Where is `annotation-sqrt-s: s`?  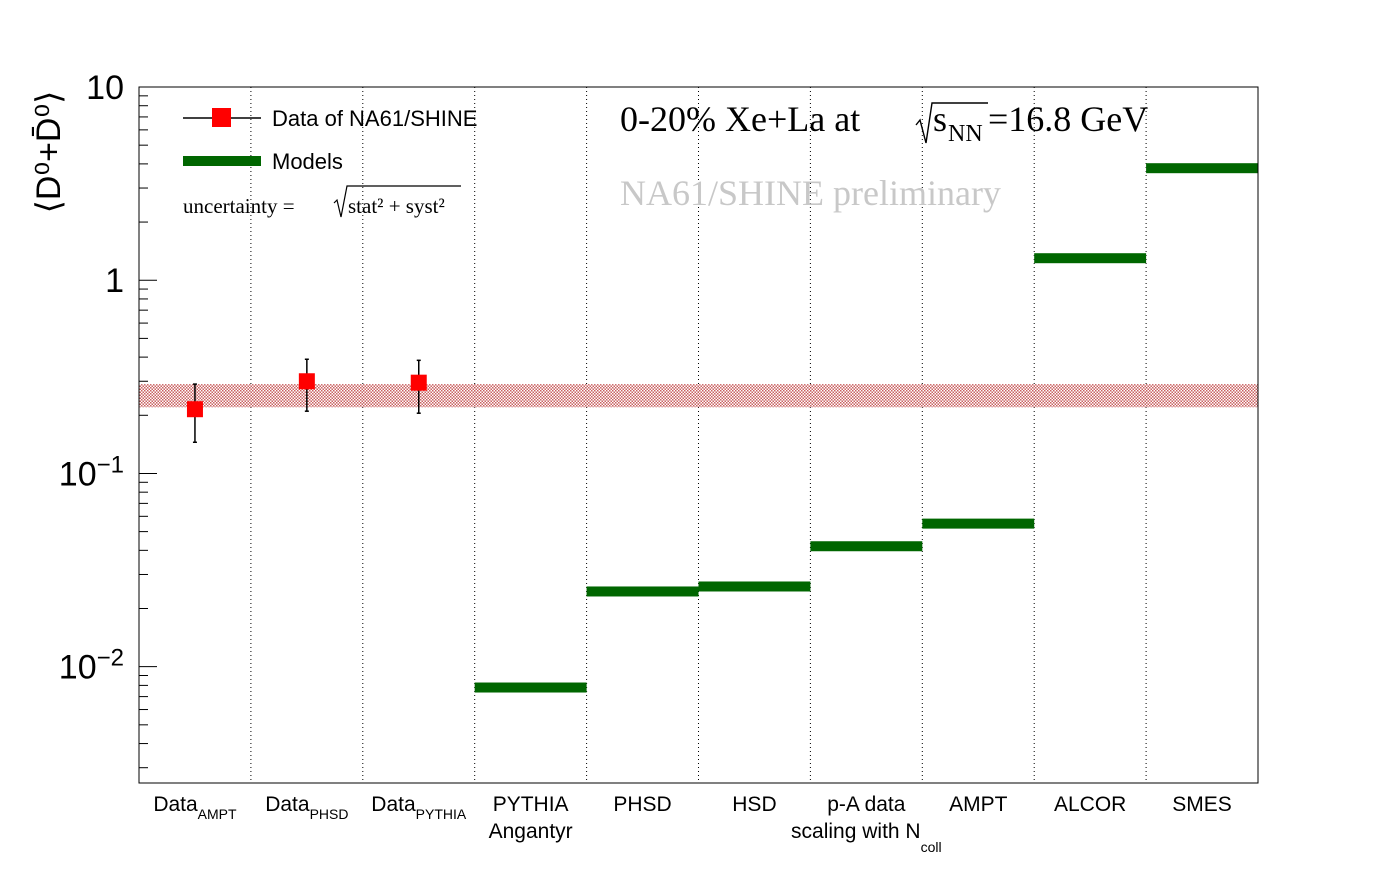
annotation-sqrt-s: s is located at coordinates (940, 119).